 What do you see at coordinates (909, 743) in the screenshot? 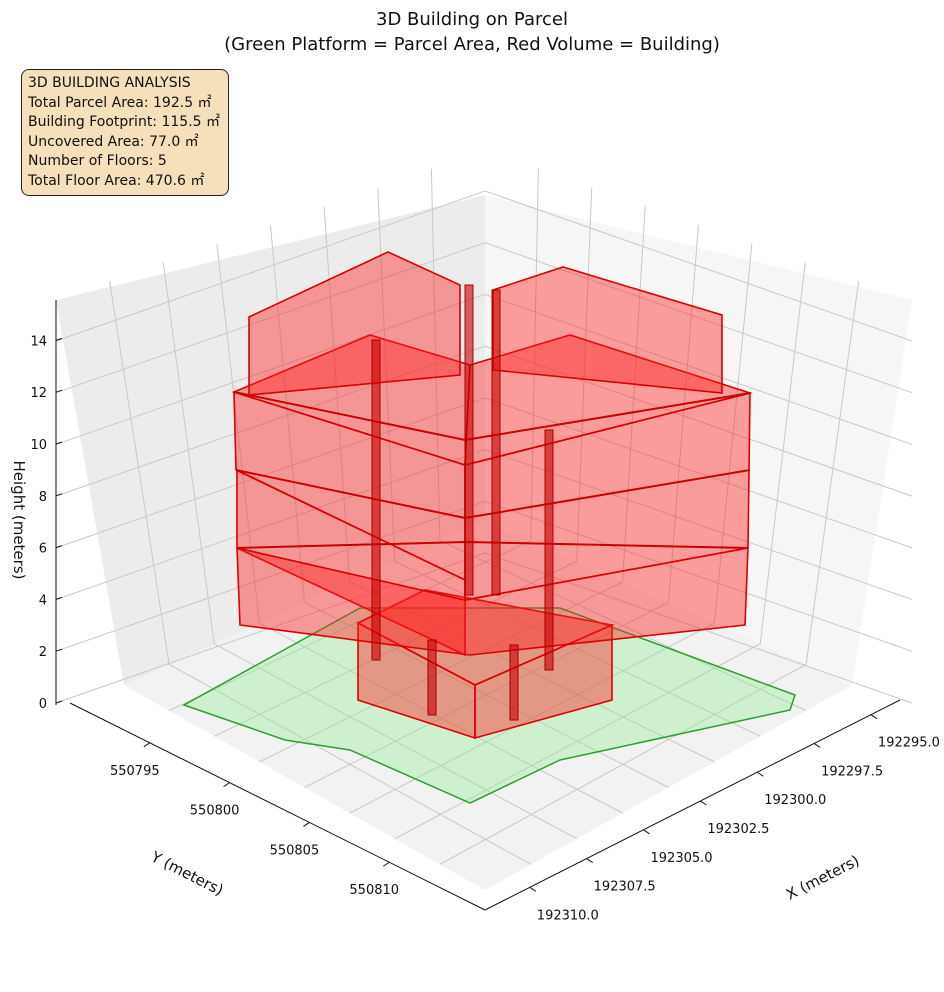
I see `x-tick-label: 192295.0` at bounding box center [909, 743].